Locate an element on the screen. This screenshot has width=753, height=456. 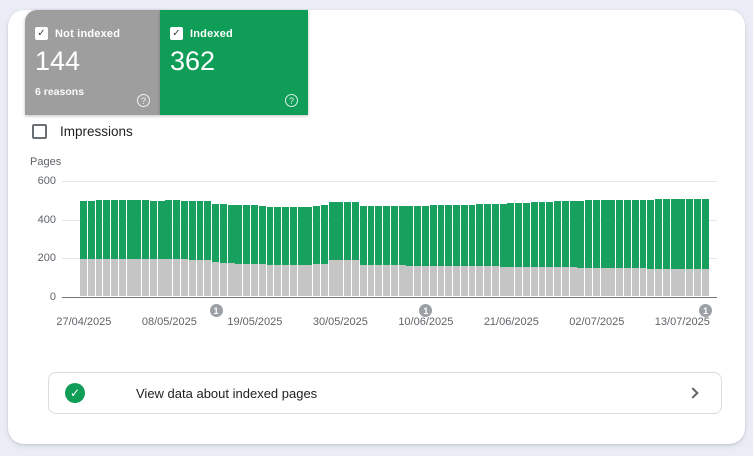
impressions-checkbox is located at coordinates (39, 131).